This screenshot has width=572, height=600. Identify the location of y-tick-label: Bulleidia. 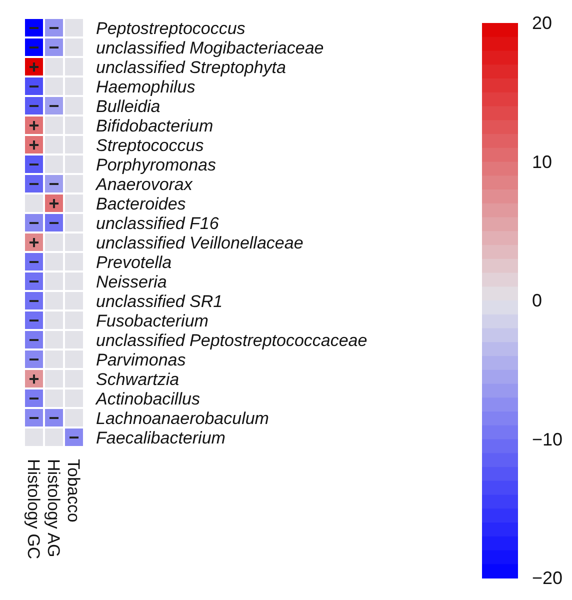
(128, 106).